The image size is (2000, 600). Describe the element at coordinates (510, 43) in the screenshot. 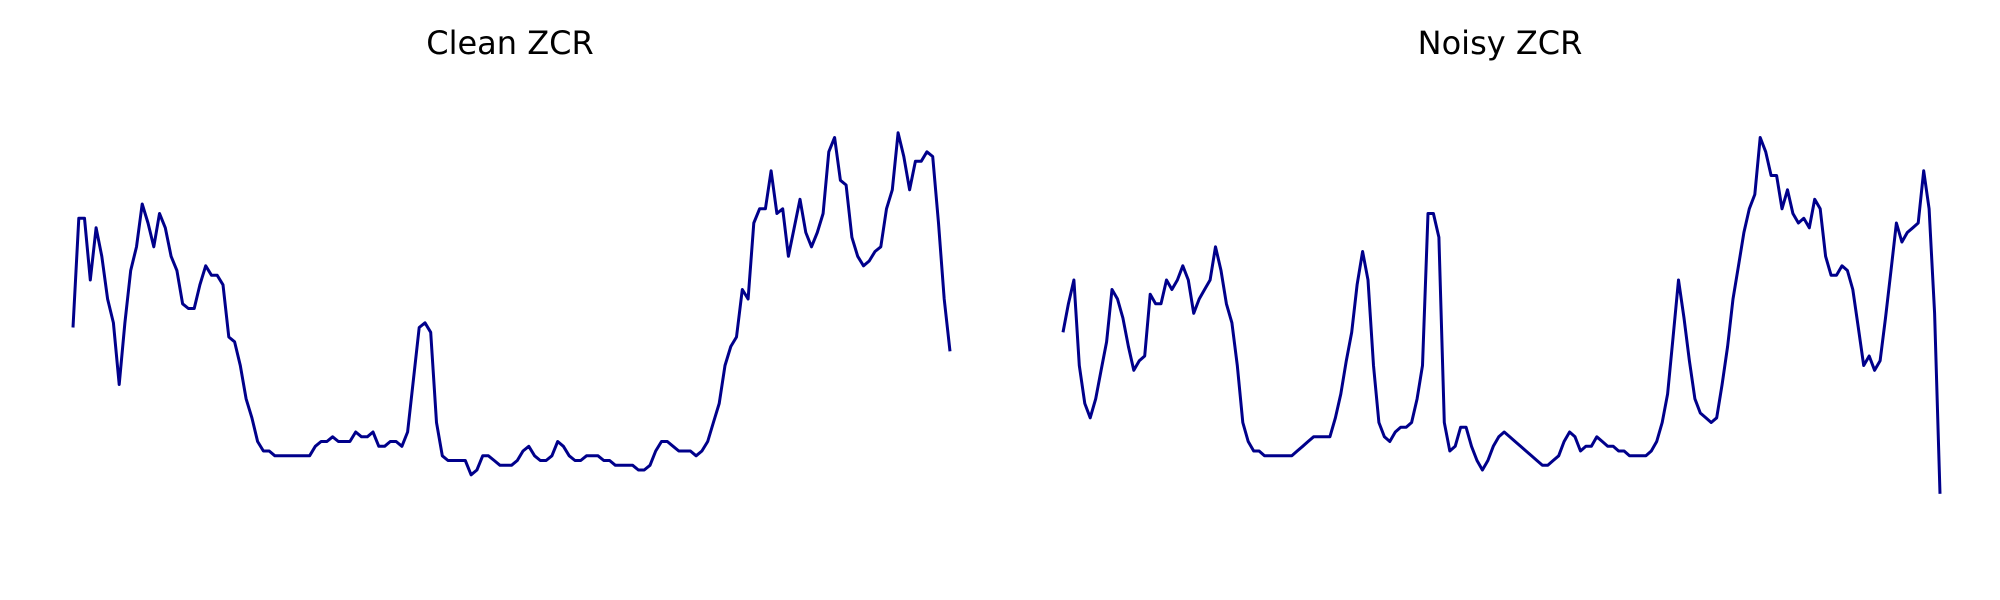

I see `chart-title-clean: Clean ZCR` at that location.